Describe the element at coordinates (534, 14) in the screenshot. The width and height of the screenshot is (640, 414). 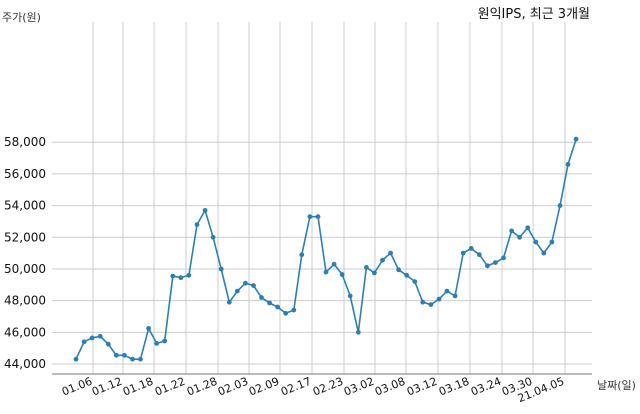
I see `chart-title: 원익IPS, 최근 3개월` at that location.